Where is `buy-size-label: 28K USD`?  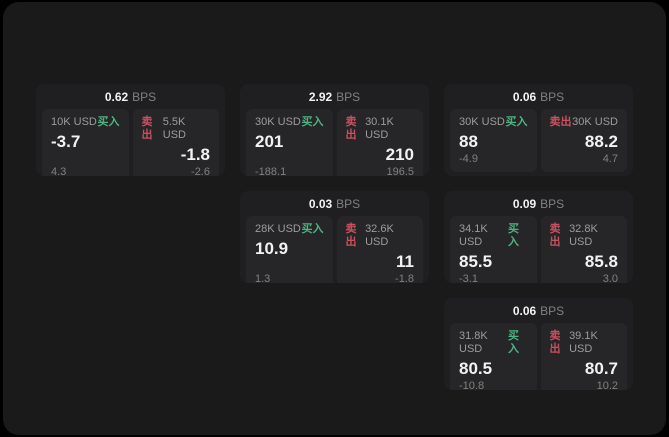
buy-size-label: 28K USD is located at coordinates (278, 229).